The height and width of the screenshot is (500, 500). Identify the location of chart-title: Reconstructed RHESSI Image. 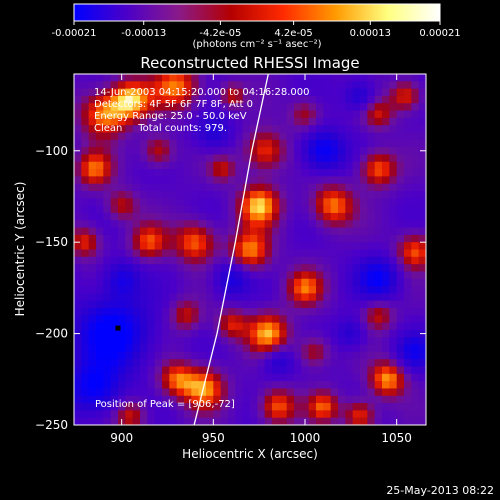
(249, 63).